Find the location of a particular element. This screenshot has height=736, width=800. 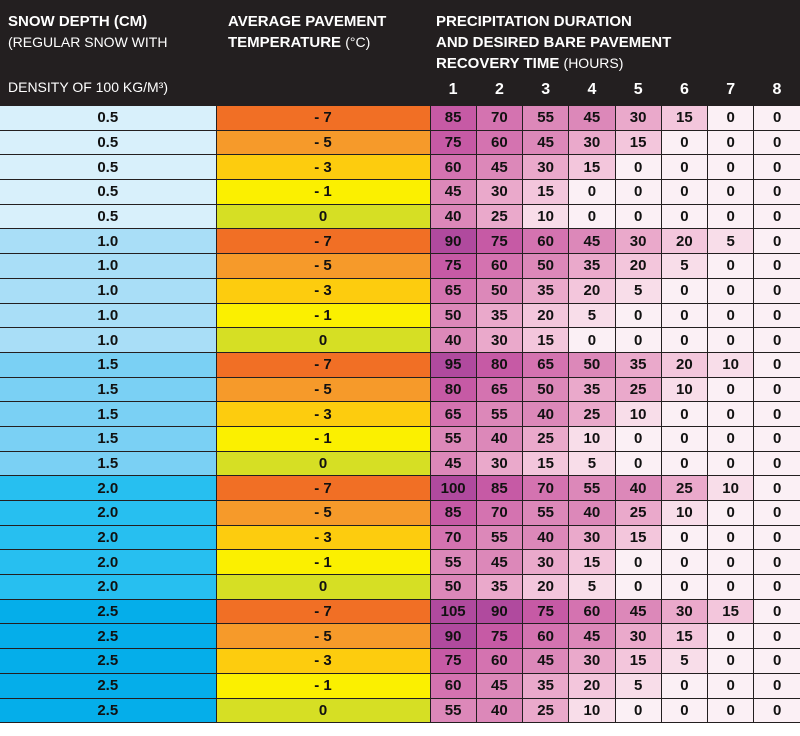

recovery-hour-2-cell: 25 is located at coordinates (499, 217).